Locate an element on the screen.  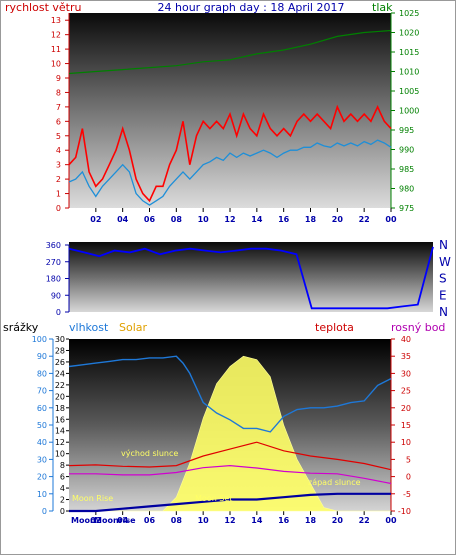
wind-tick-label: 11 is located at coordinates (56, 49).